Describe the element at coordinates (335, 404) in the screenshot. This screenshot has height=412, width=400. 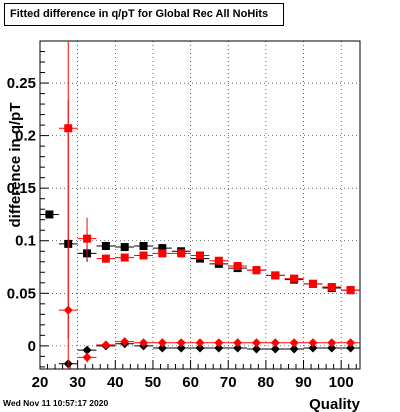
I see `x-axis-title: Quality` at that location.